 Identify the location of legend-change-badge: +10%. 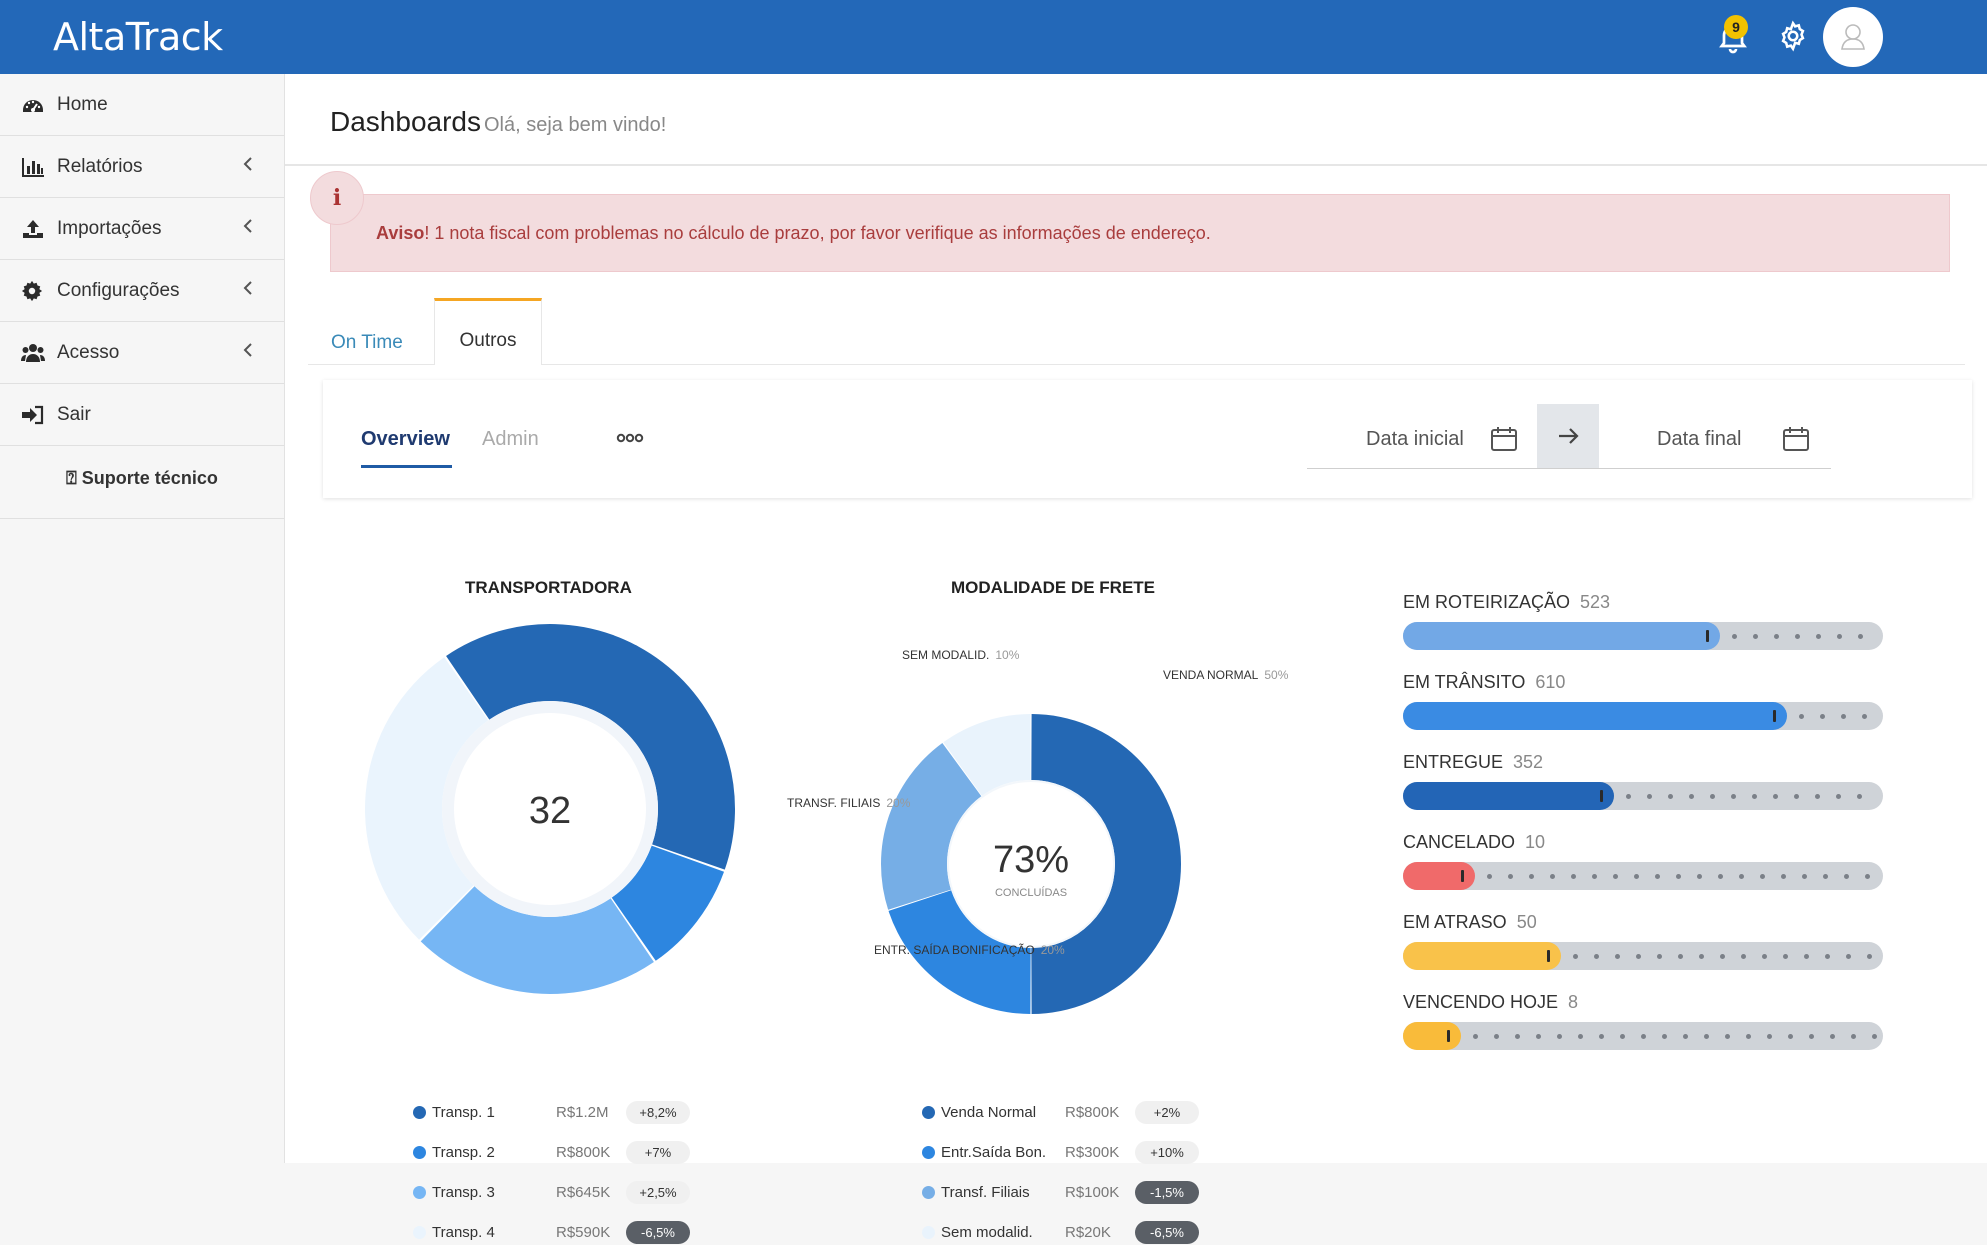
(1167, 1152).